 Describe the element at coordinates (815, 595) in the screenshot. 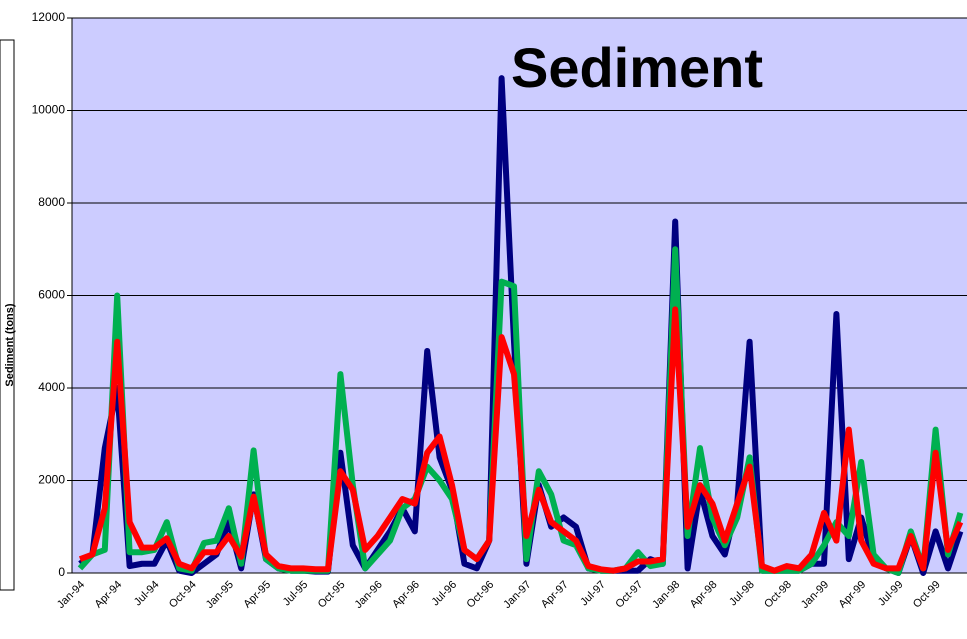

I see `x-tick-label: Jan-99` at that location.